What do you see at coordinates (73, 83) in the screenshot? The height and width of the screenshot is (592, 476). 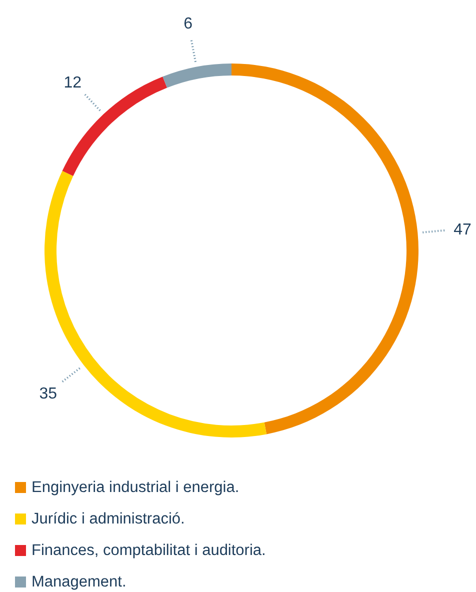 I see `data-label: 12` at bounding box center [73, 83].